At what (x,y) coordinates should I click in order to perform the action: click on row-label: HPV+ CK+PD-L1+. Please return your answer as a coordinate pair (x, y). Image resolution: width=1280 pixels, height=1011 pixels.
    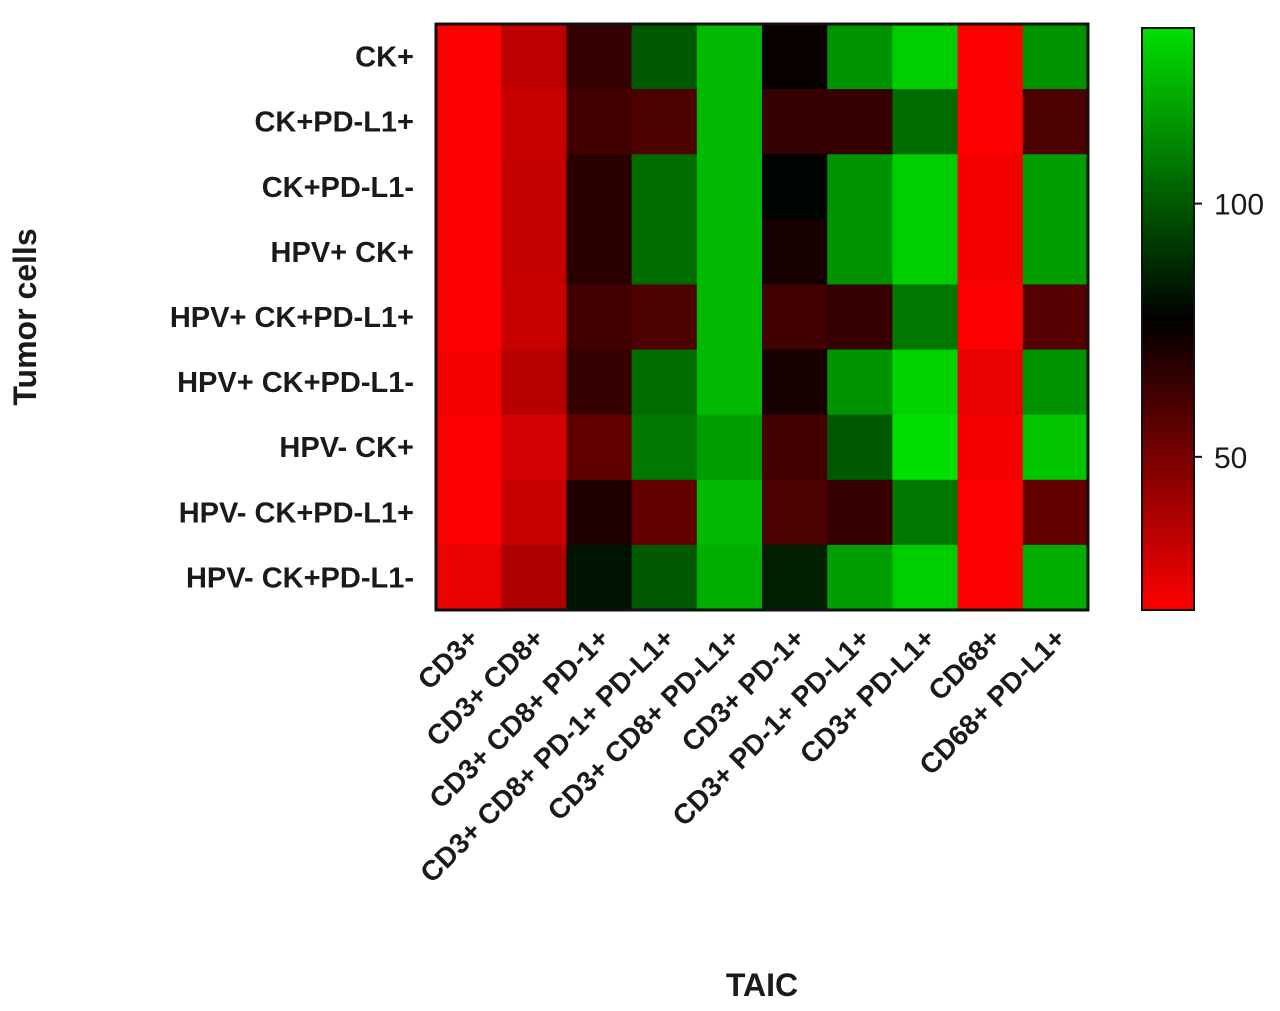
    Looking at the image, I should click on (292, 318).